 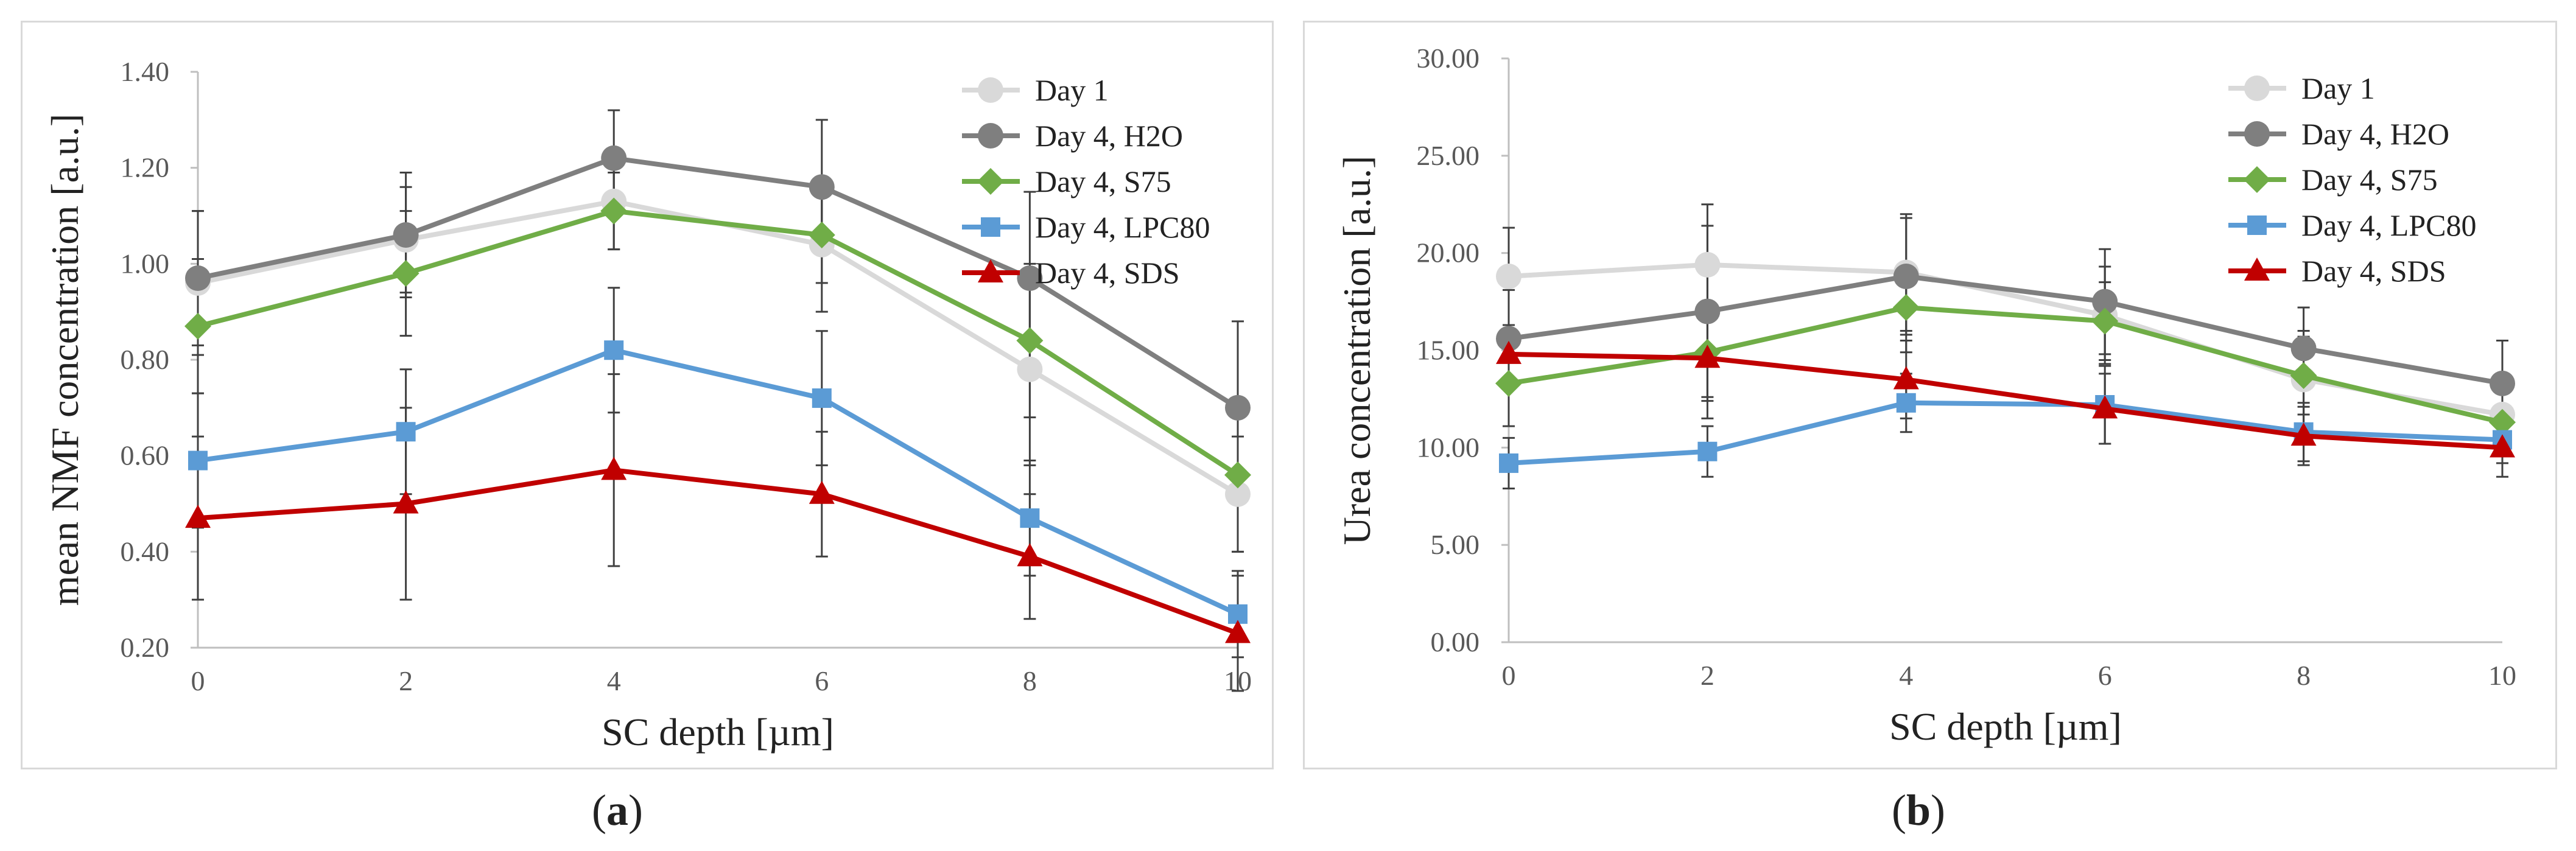 I want to click on y-tick-label: 5.00, so click(x=1455, y=544).